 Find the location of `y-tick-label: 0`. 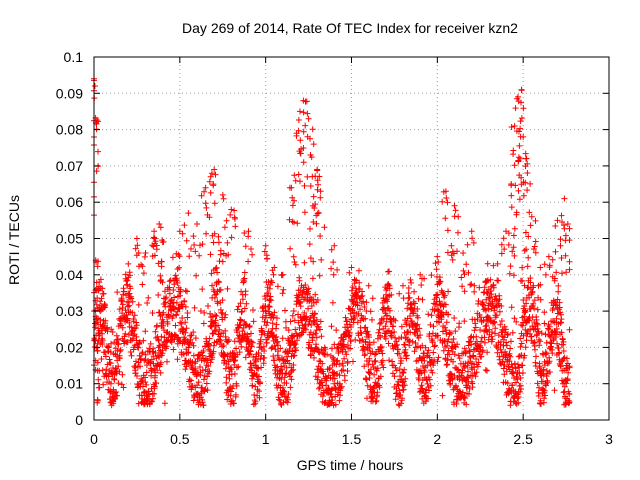

y-tick-label: 0 is located at coordinates (79, 420).